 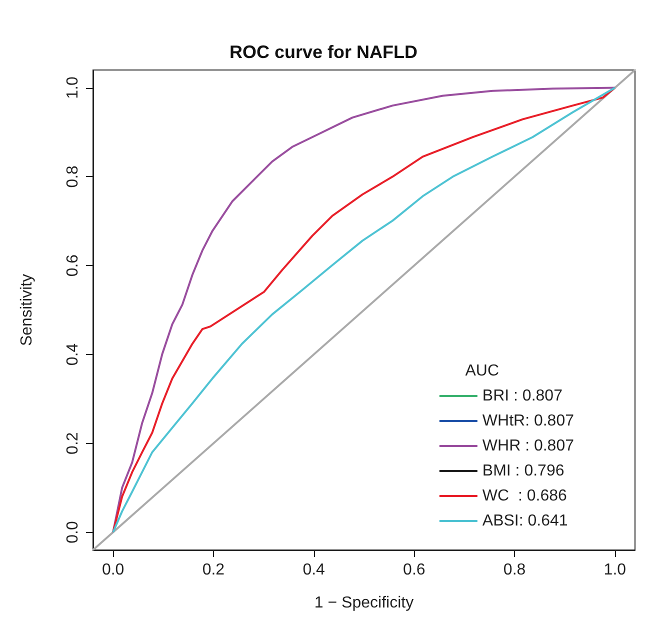 I want to click on y-tick-label: 0.2, so click(x=73, y=443).